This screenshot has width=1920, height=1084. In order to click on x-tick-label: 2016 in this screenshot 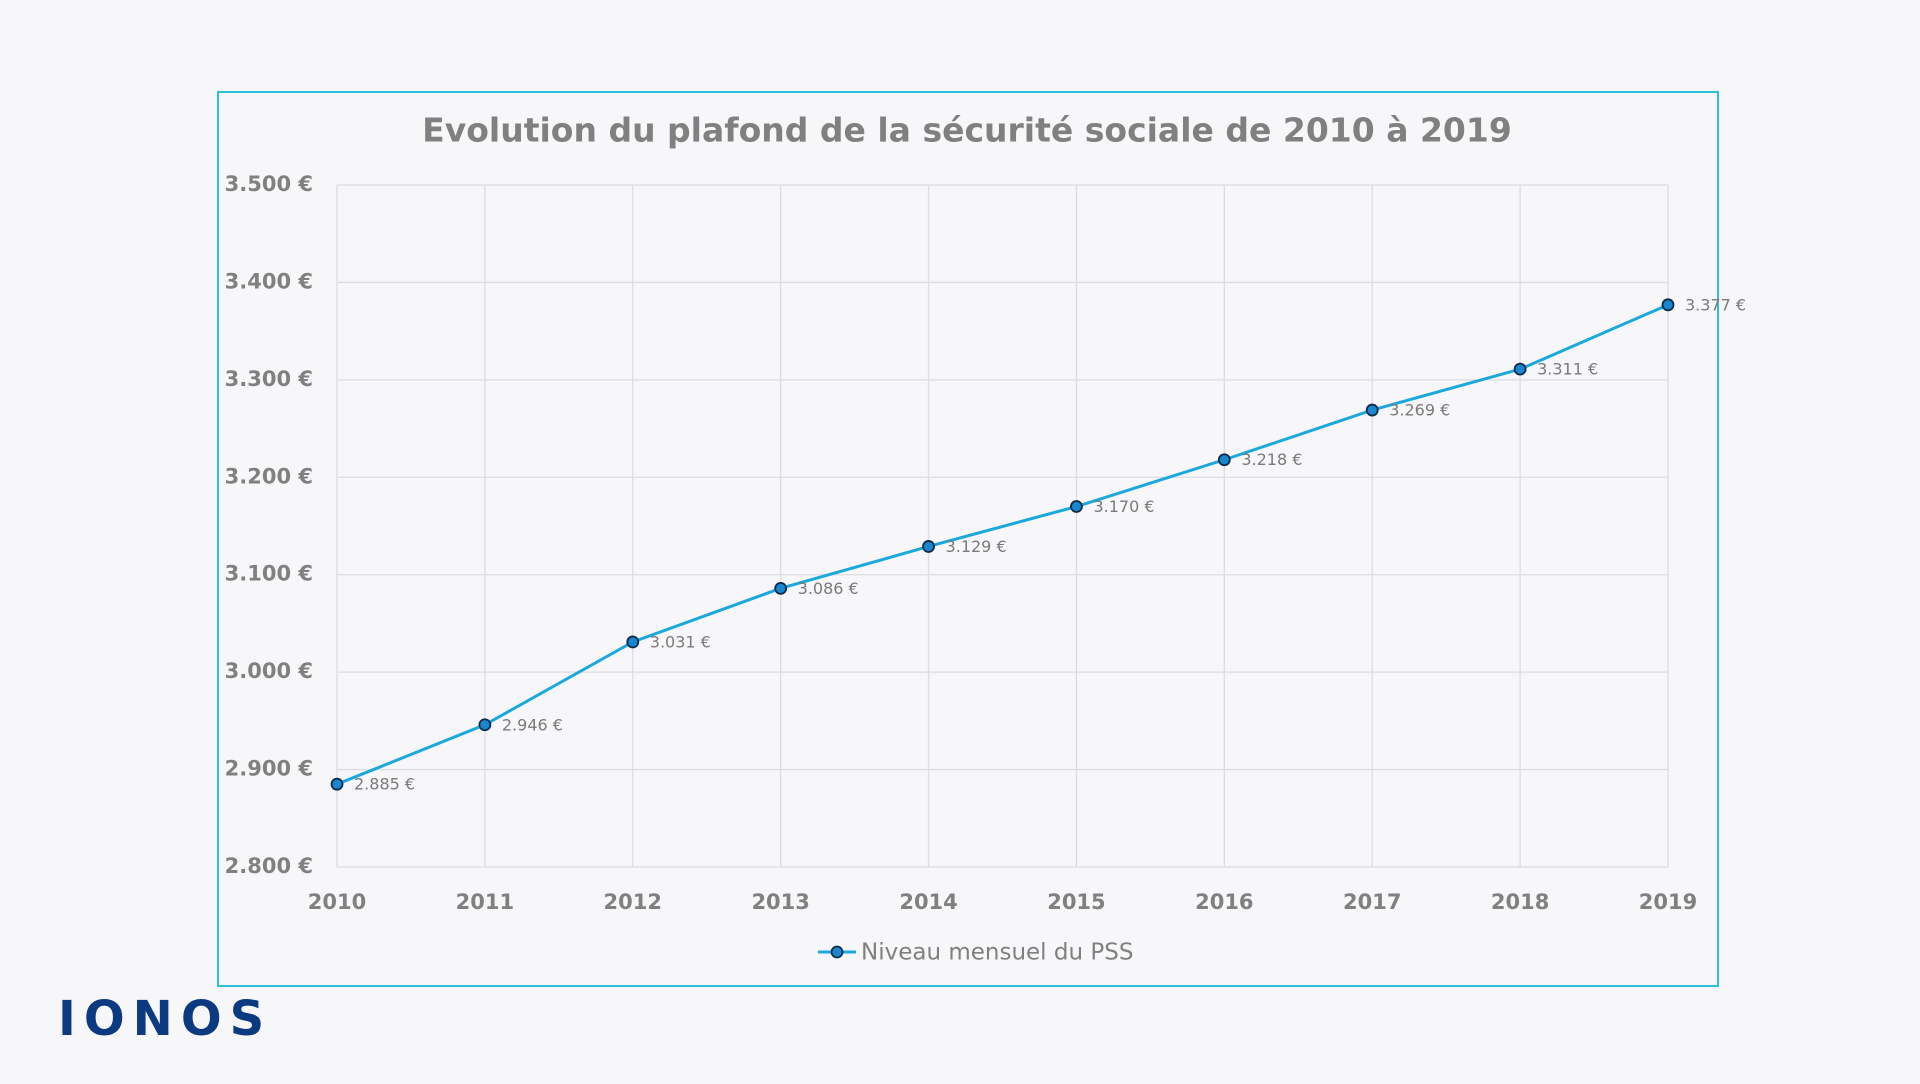, I will do `click(1224, 902)`.